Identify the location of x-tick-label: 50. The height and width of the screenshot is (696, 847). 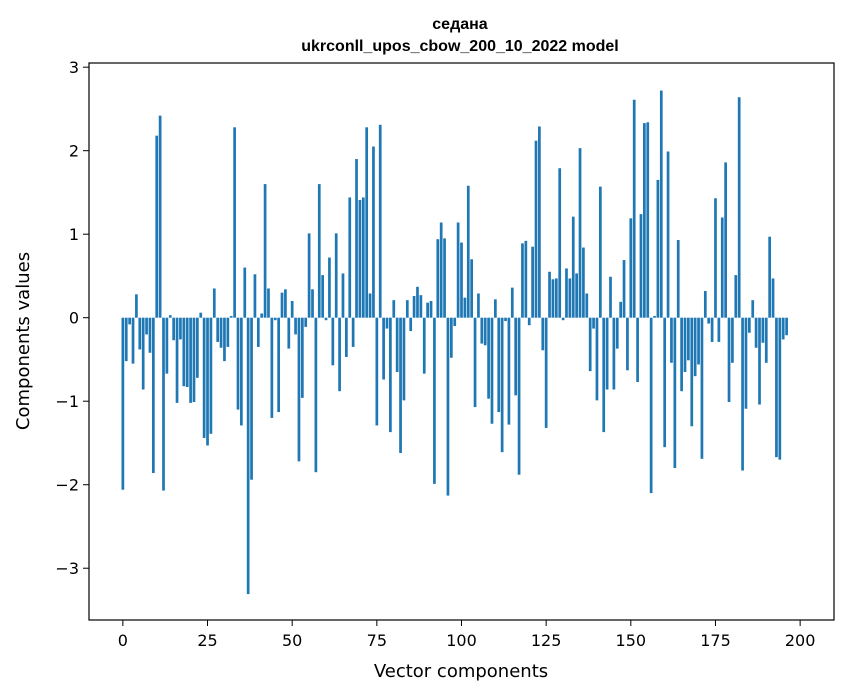
(292, 640).